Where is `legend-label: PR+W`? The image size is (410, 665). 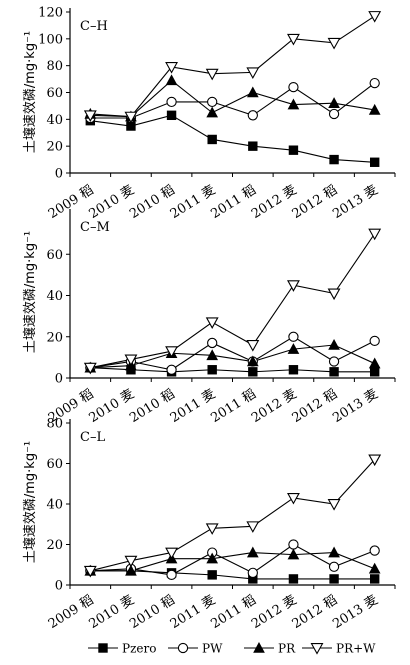 legend-label: PR+W is located at coordinates (356, 649).